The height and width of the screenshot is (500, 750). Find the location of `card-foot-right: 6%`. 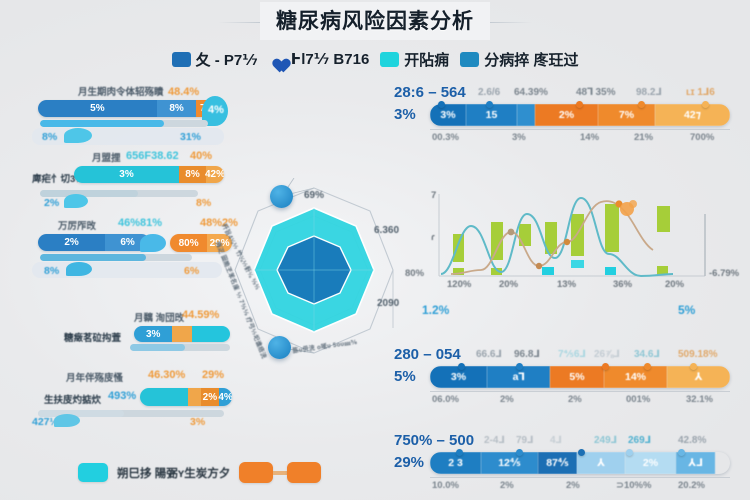

card-foot-right: 6% is located at coordinates (192, 271).